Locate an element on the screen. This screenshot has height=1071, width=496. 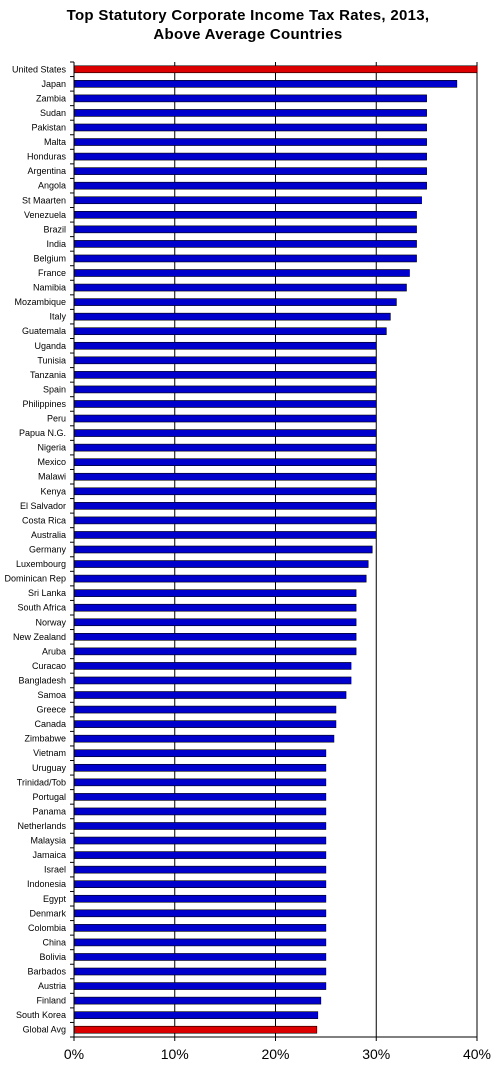
bar-trinidad-tob is located at coordinates (200, 782).